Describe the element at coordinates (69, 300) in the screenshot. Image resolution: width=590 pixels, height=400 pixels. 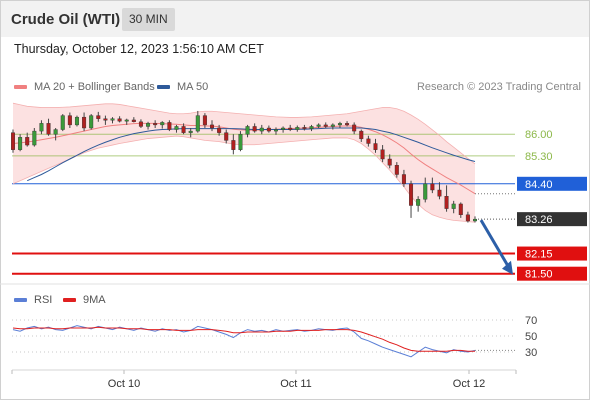
I see `9ma-swatch` at that location.